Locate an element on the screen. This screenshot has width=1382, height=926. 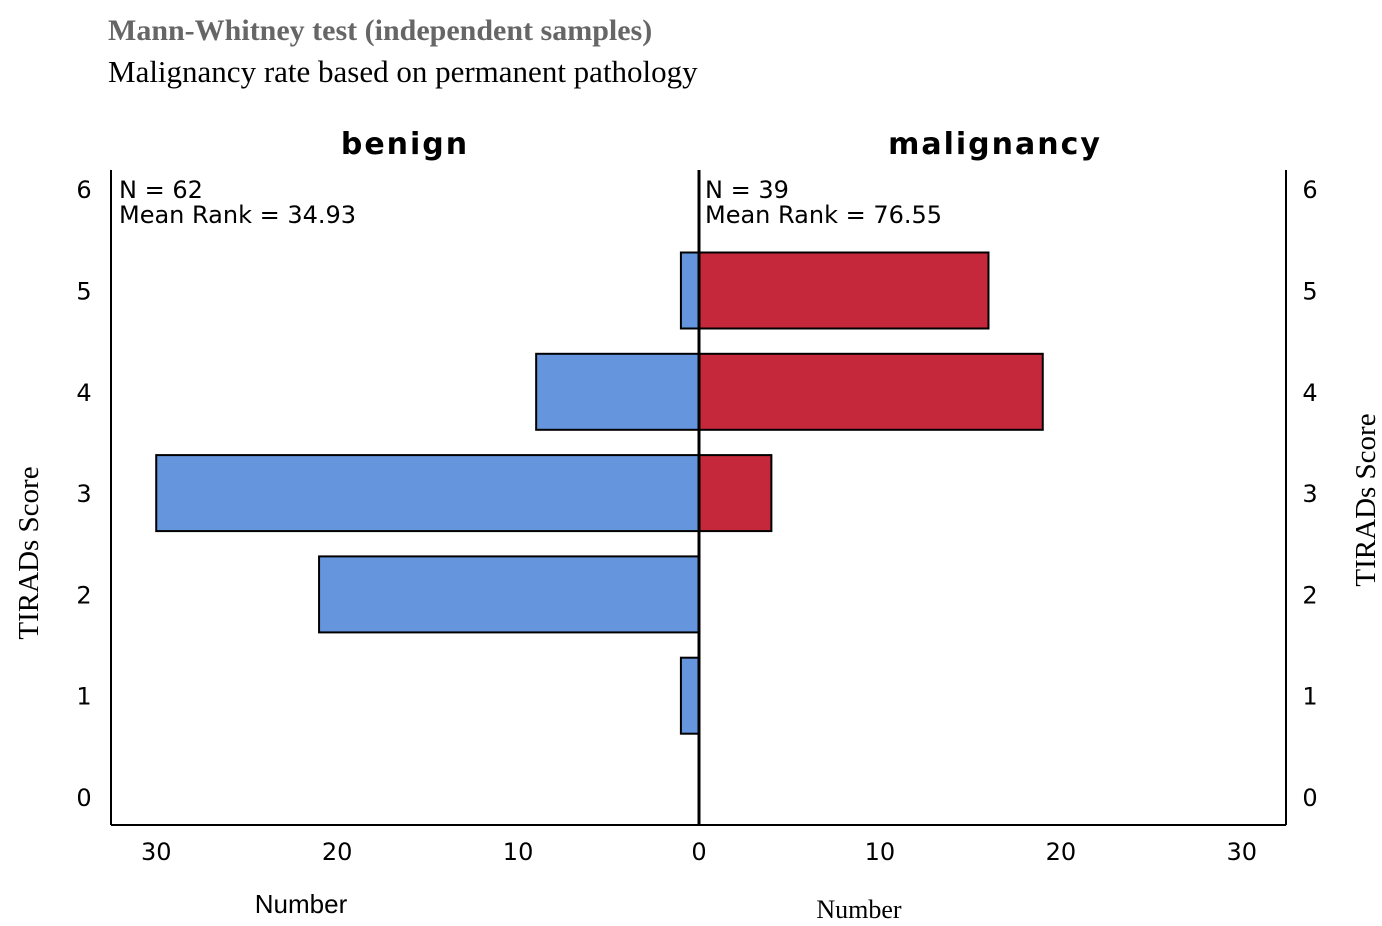
panel-title-benign: benign is located at coordinates (405, 144).